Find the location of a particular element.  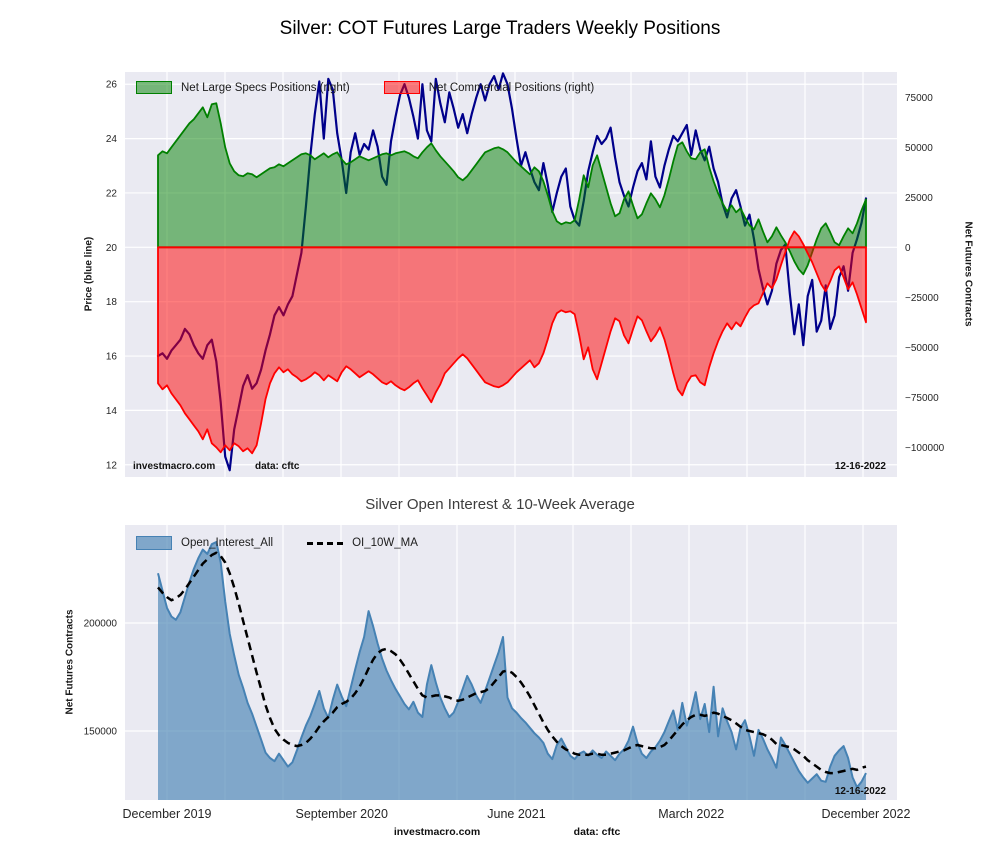

svg-text: −100000 is located at coordinates (925, 448).